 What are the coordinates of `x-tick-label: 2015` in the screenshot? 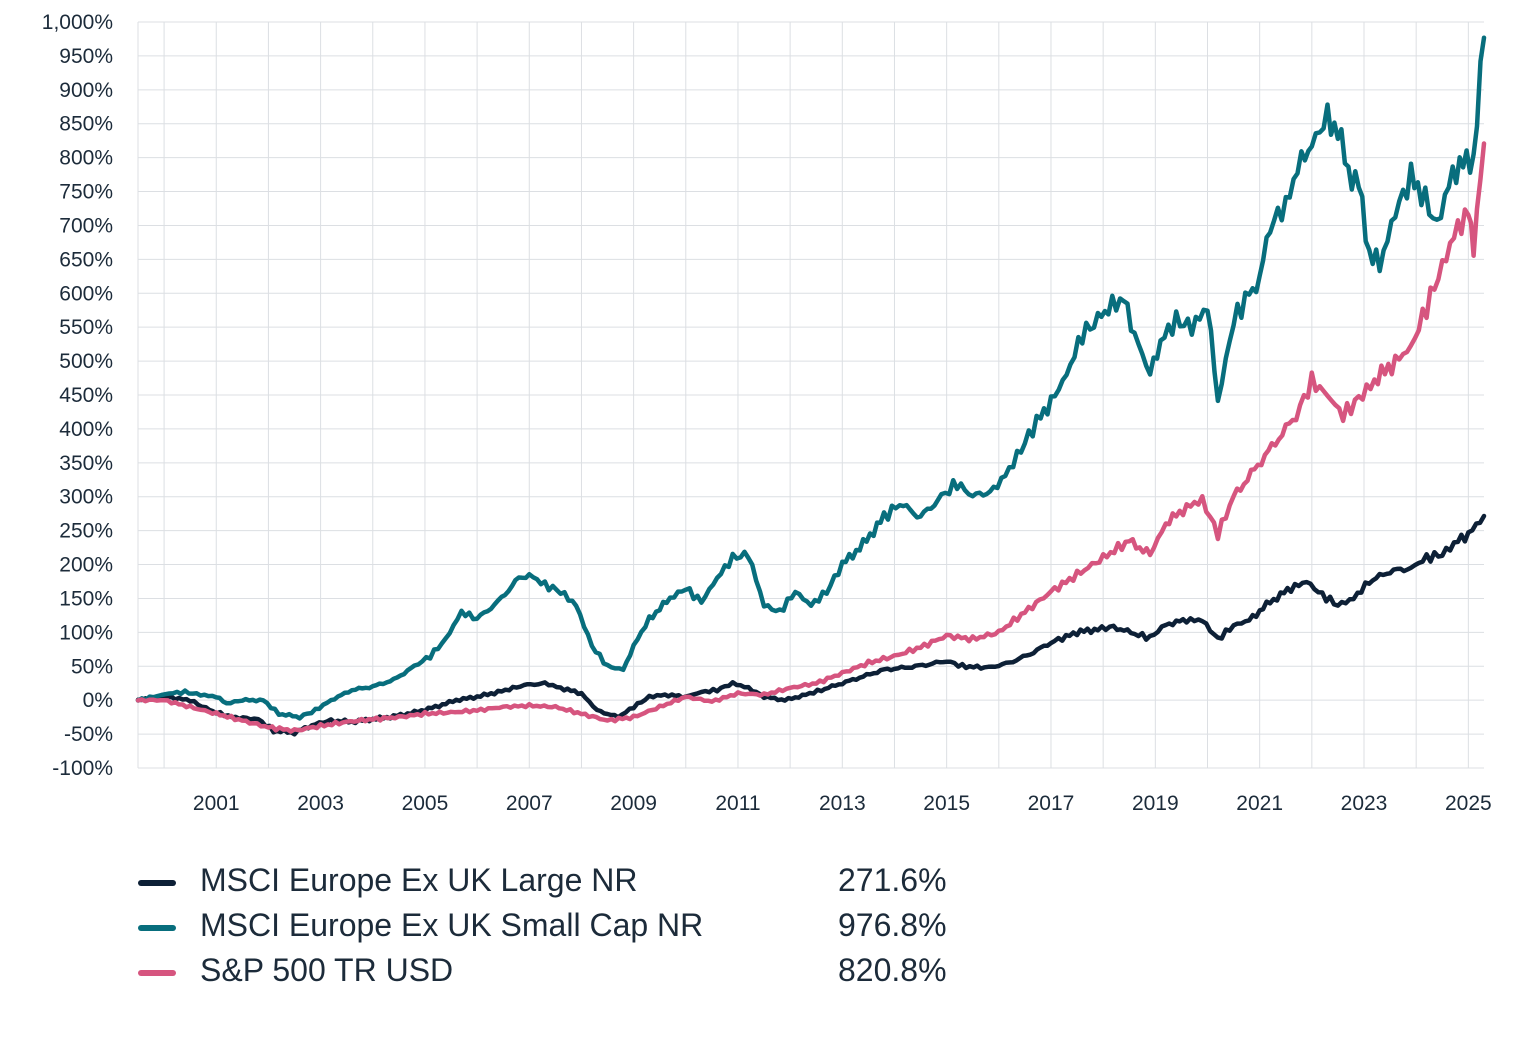 It's located at (946, 803).